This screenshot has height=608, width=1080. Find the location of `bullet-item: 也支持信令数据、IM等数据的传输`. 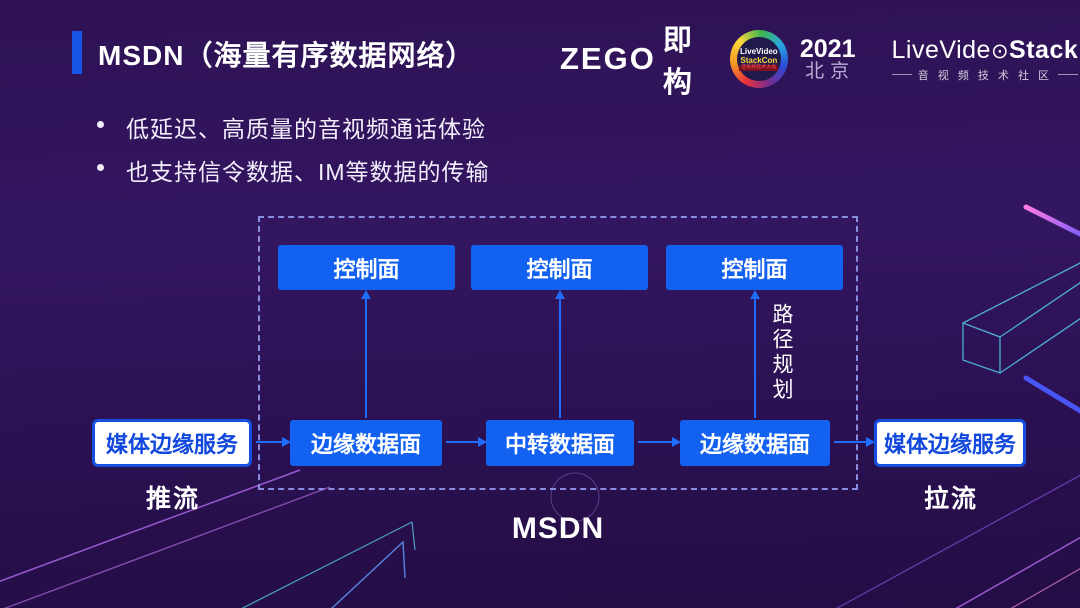

bullet-item: 也支持信令数据、IM等数据的传输 is located at coordinates (293, 170).